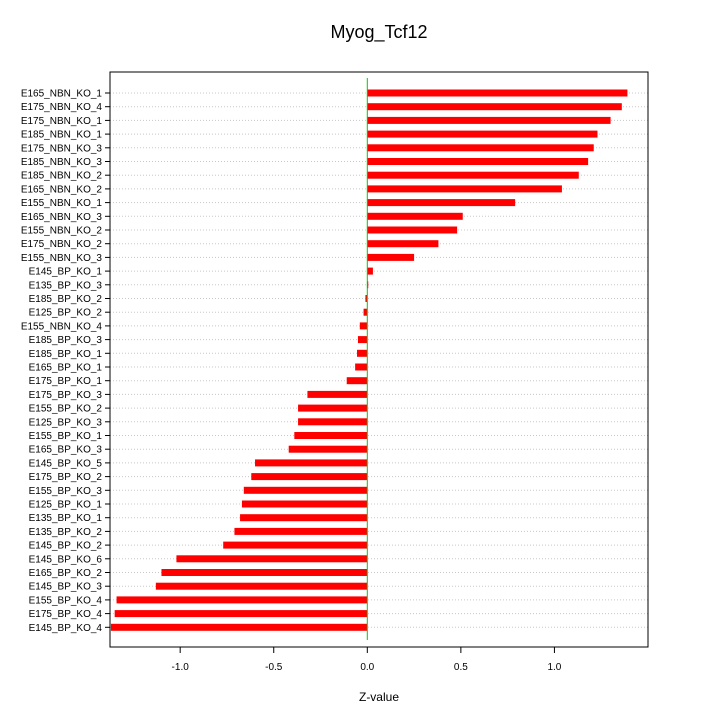  What do you see at coordinates (66, 491) in the screenshot?
I see `y-tick-label: E155_BP_KO_3` at bounding box center [66, 491].